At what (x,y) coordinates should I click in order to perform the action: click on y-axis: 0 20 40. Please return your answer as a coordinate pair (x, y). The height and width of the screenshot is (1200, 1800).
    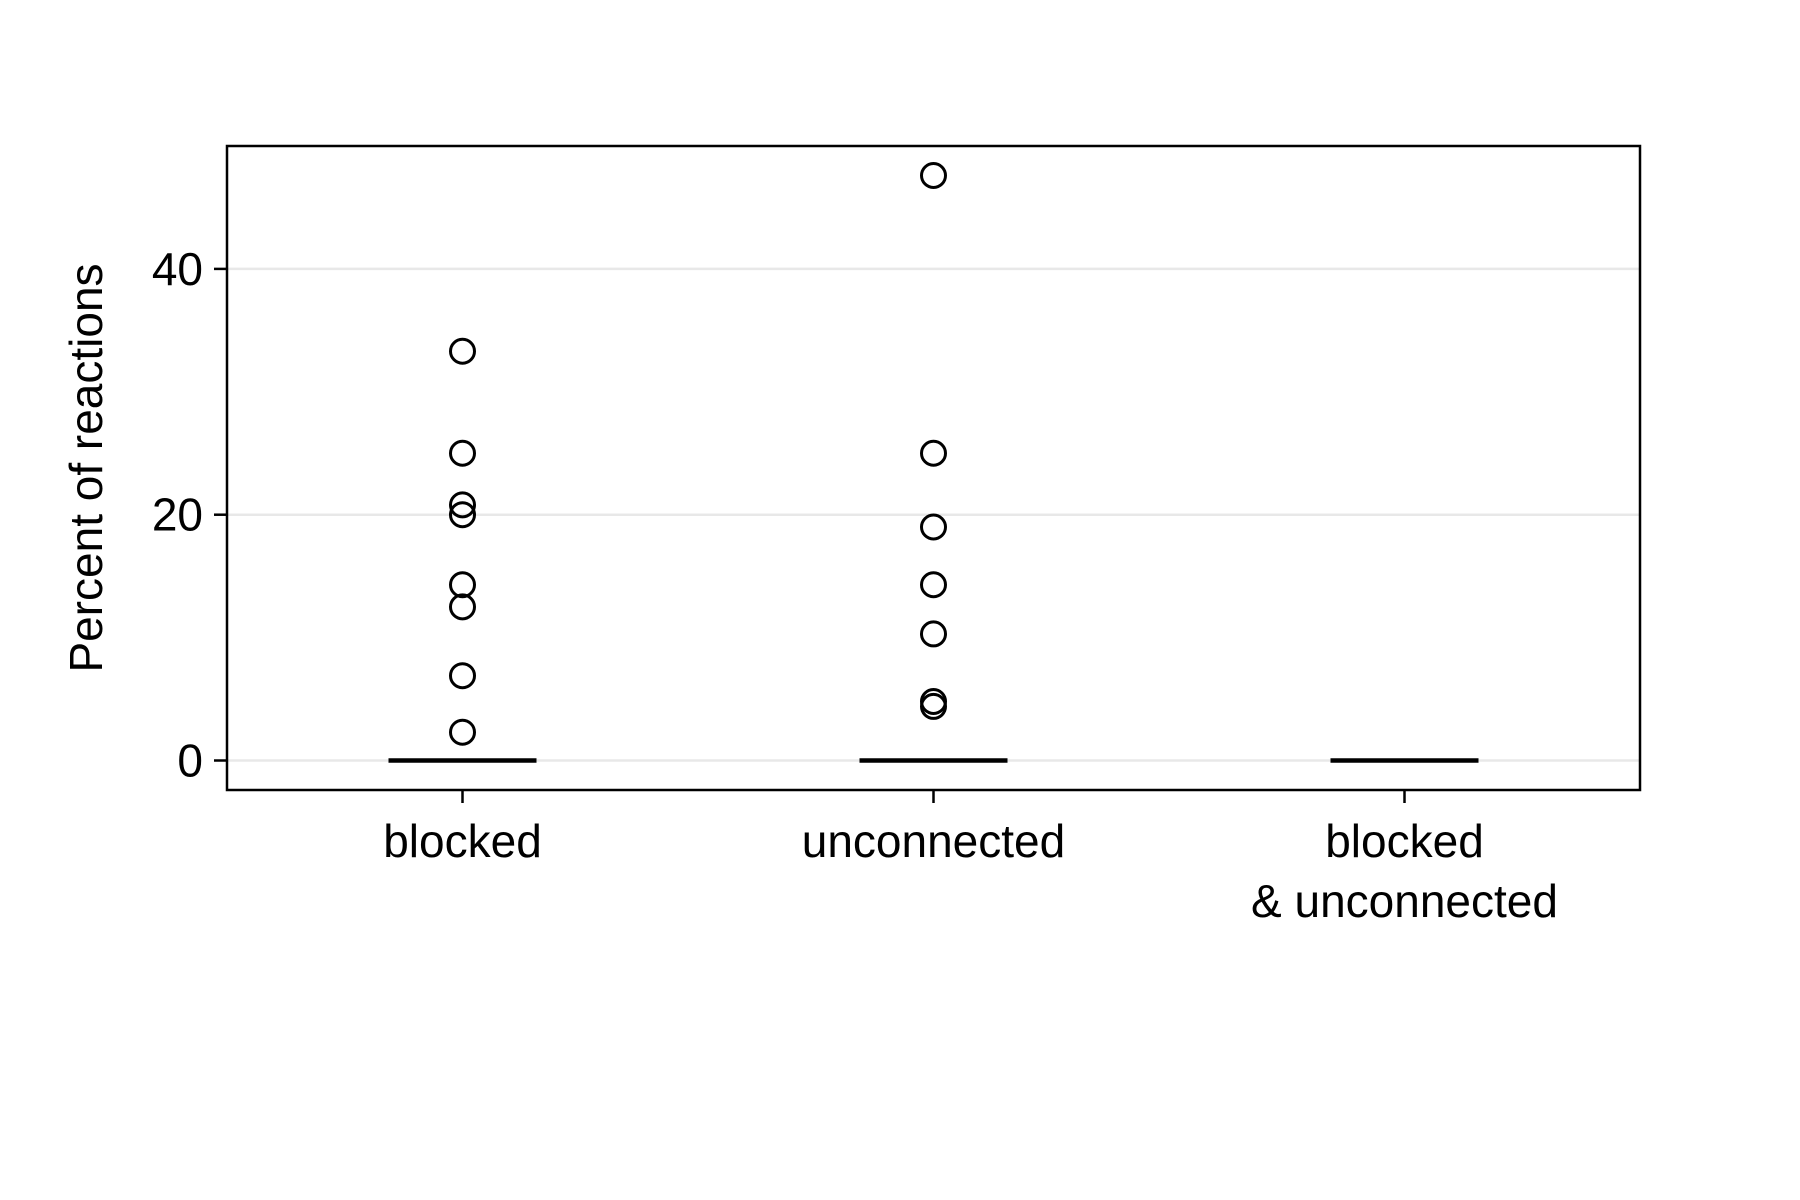
    Looking at the image, I should click on (189, 515).